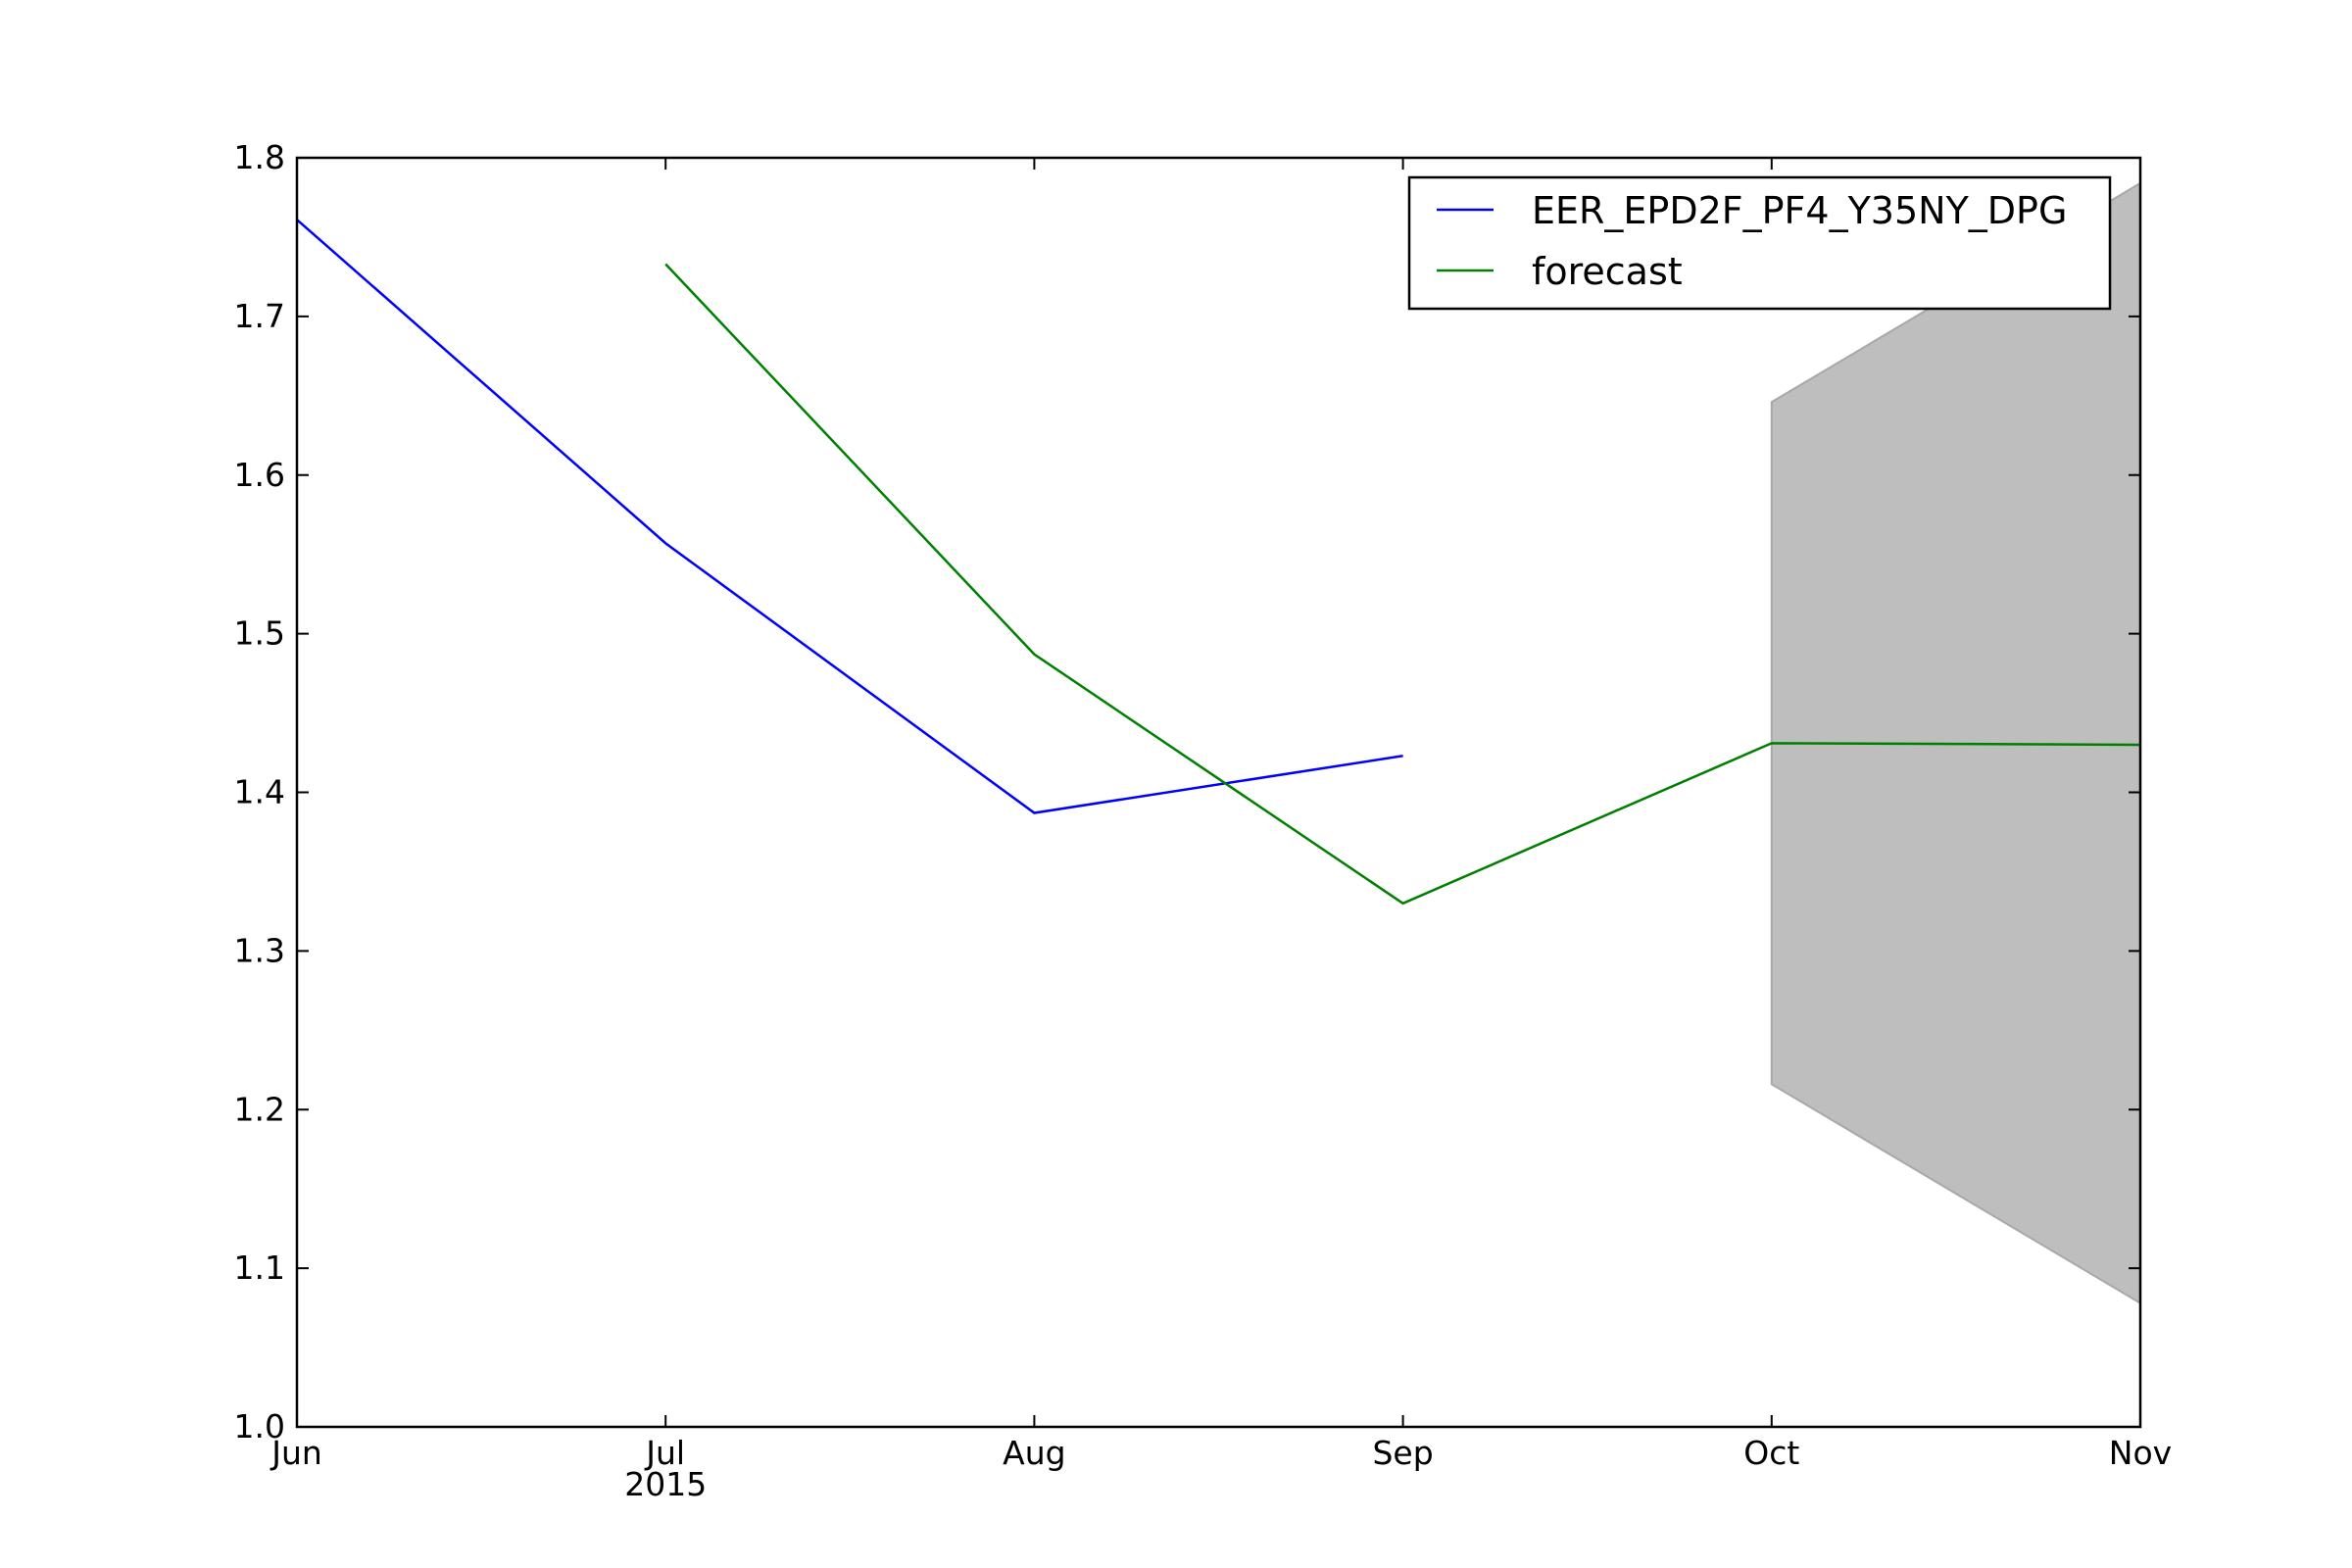 This screenshot has width=2352, height=1568. What do you see at coordinates (296, 1453) in the screenshot?
I see `x-tick-label: Jun` at bounding box center [296, 1453].